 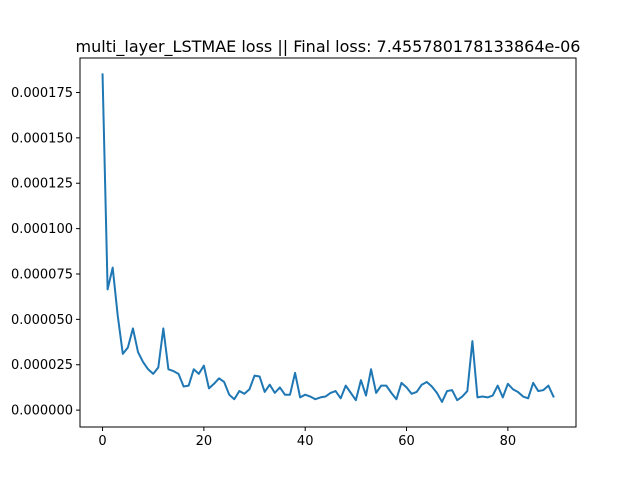 What do you see at coordinates (204, 441) in the screenshot?
I see `x-tick-label: 20` at bounding box center [204, 441].